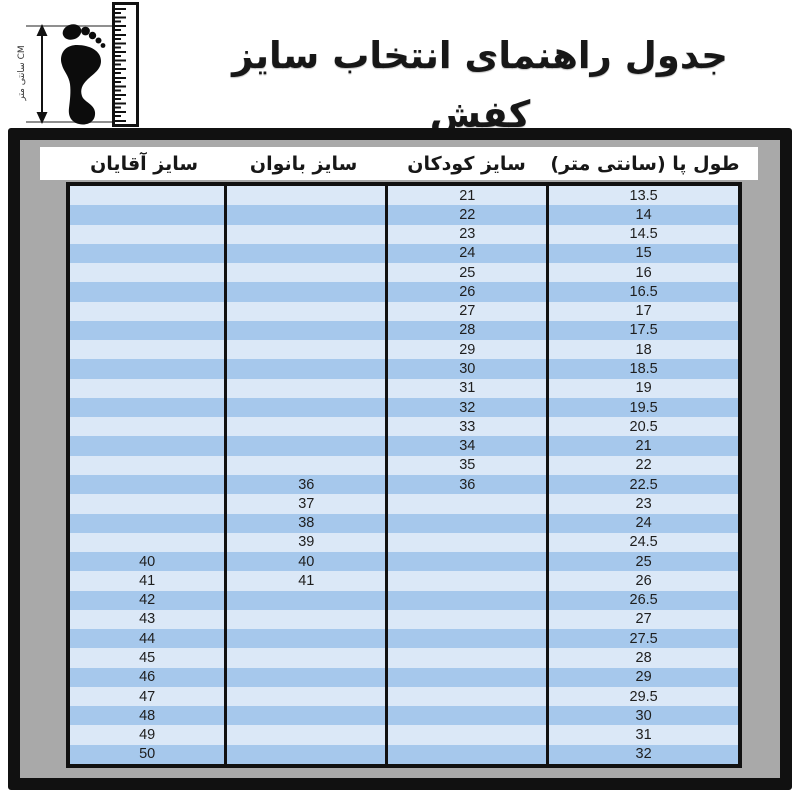  I want to click on cell-foot-length: 32, so click(642, 754).